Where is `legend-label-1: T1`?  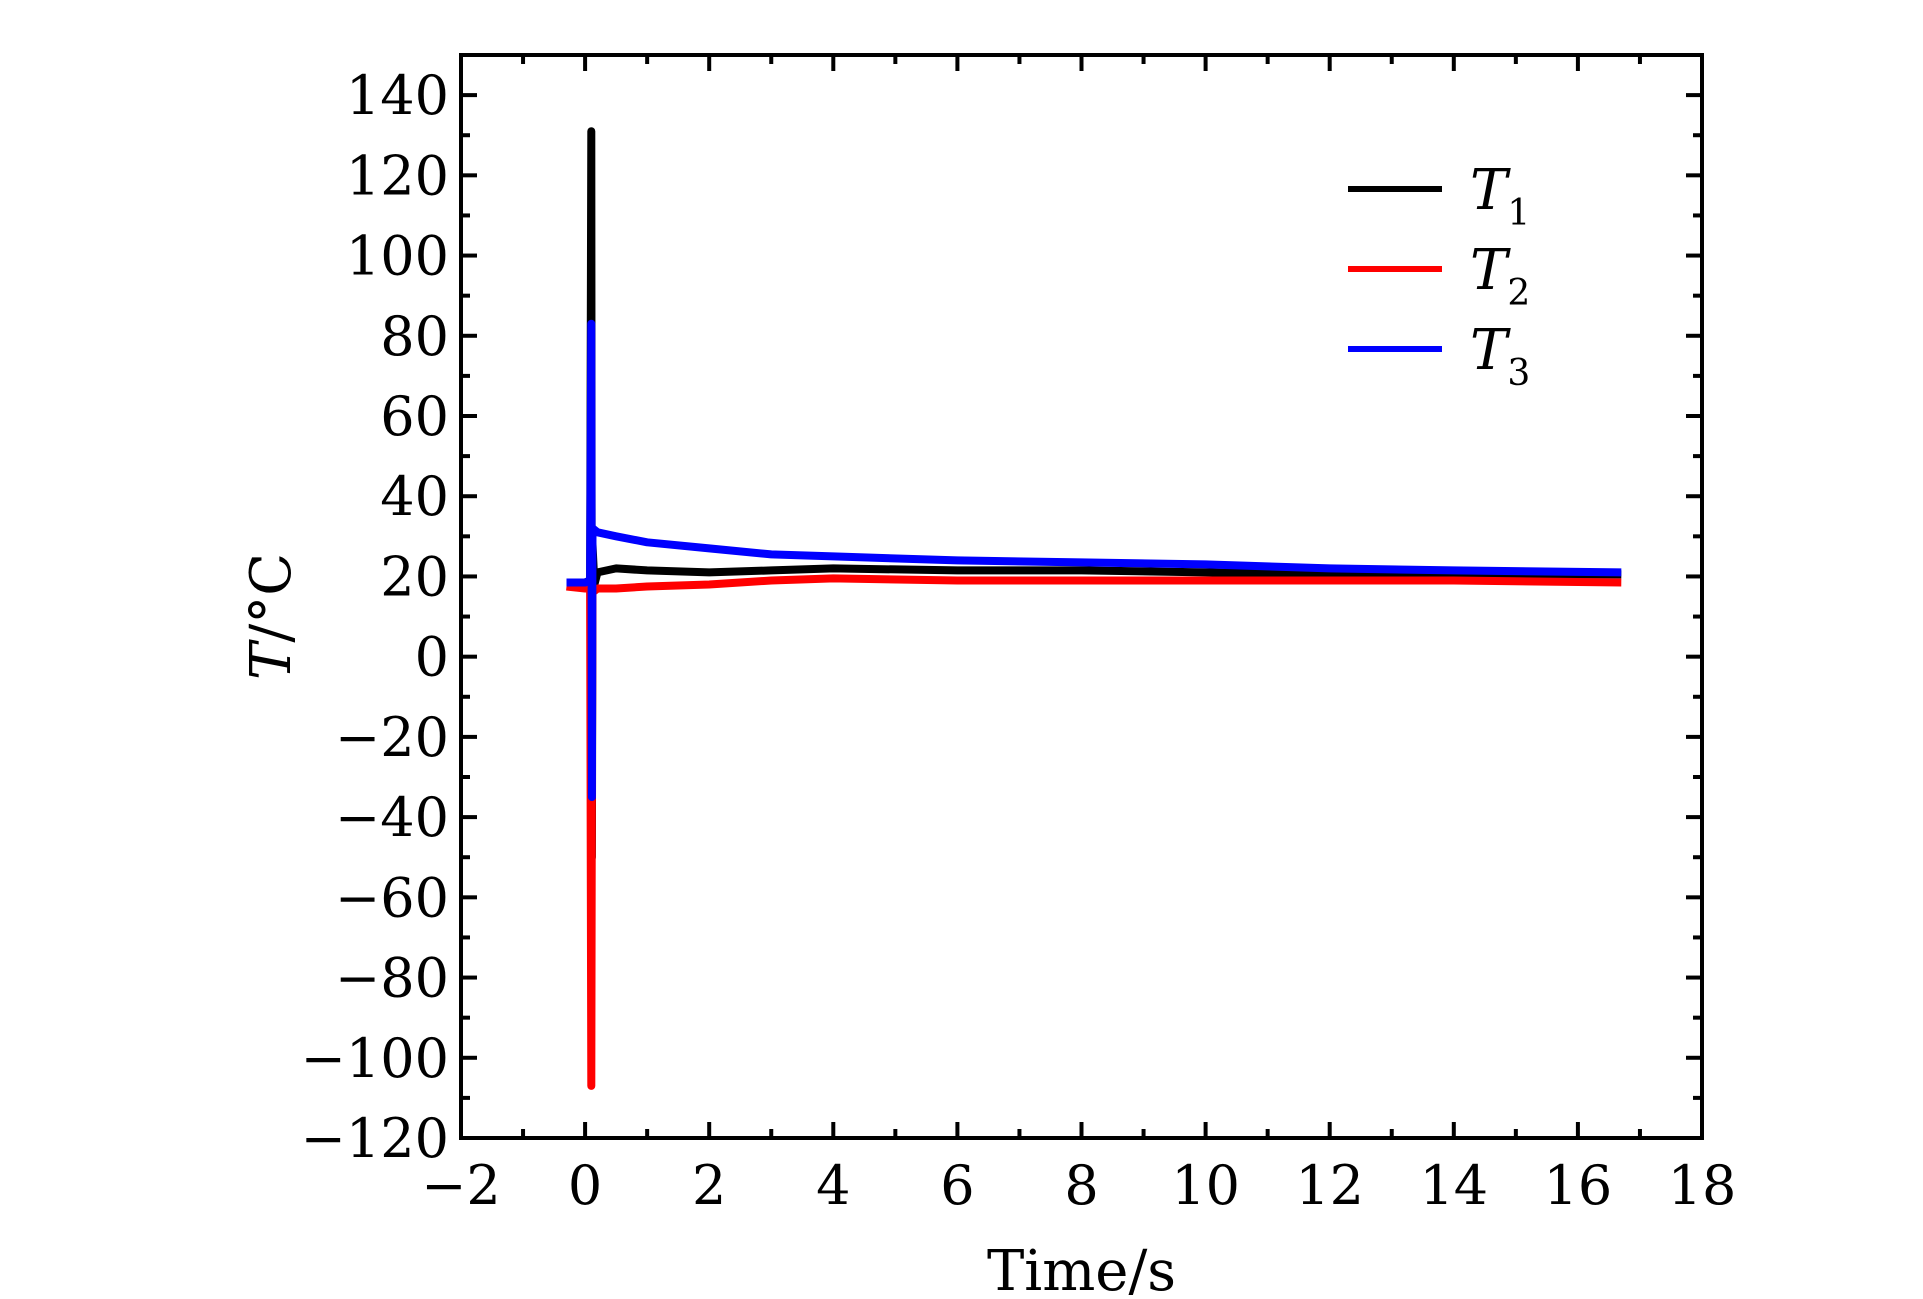 legend-label-1: T1 is located at coordinates (1500, 196).